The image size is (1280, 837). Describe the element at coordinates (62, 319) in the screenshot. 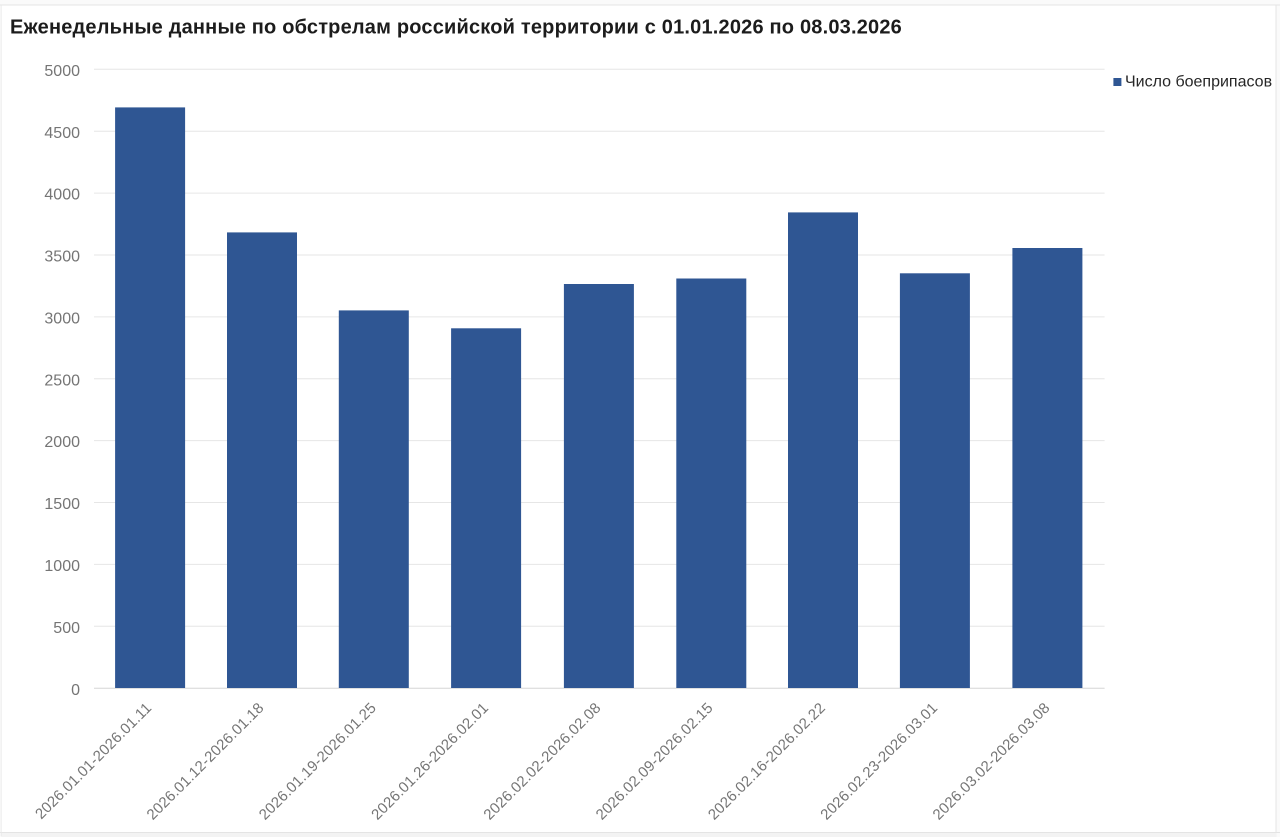

I see `svg-text: 3000` at that location.